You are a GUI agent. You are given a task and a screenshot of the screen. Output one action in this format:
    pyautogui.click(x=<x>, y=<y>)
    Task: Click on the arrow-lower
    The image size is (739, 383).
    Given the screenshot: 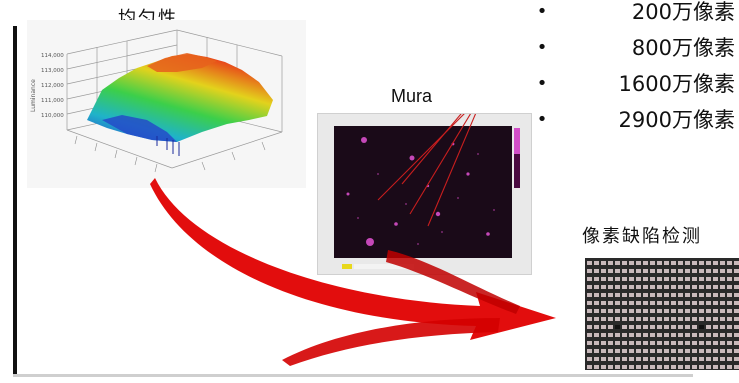 What is the action you would take?
    pyautogui.click(x=391, y=342)
    